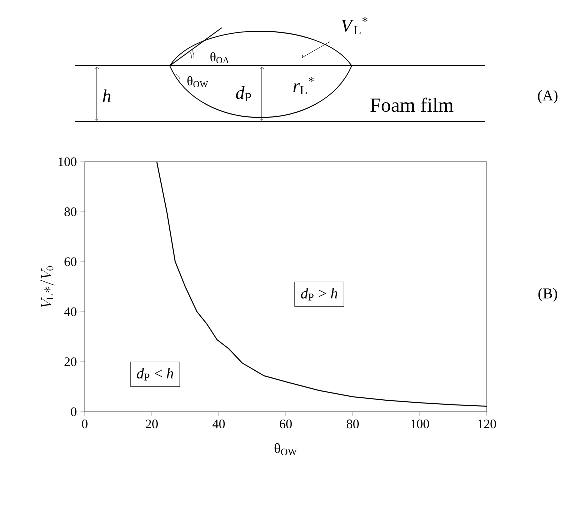 The image size is (584, 506). I want to click on y-tick-label: 100, so click(67, 162).